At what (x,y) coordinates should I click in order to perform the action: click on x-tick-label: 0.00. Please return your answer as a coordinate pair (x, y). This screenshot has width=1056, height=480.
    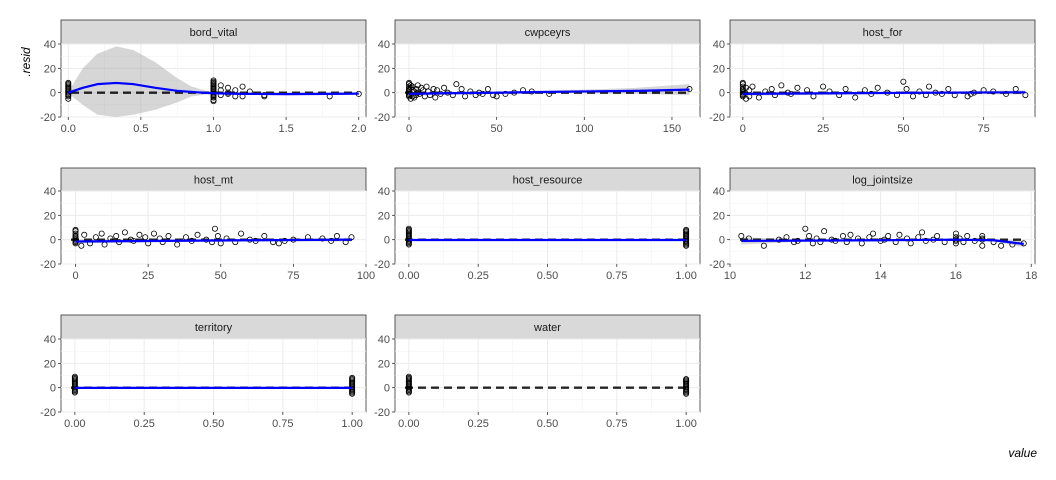
    Looking at the image, I should click on (74, 424).